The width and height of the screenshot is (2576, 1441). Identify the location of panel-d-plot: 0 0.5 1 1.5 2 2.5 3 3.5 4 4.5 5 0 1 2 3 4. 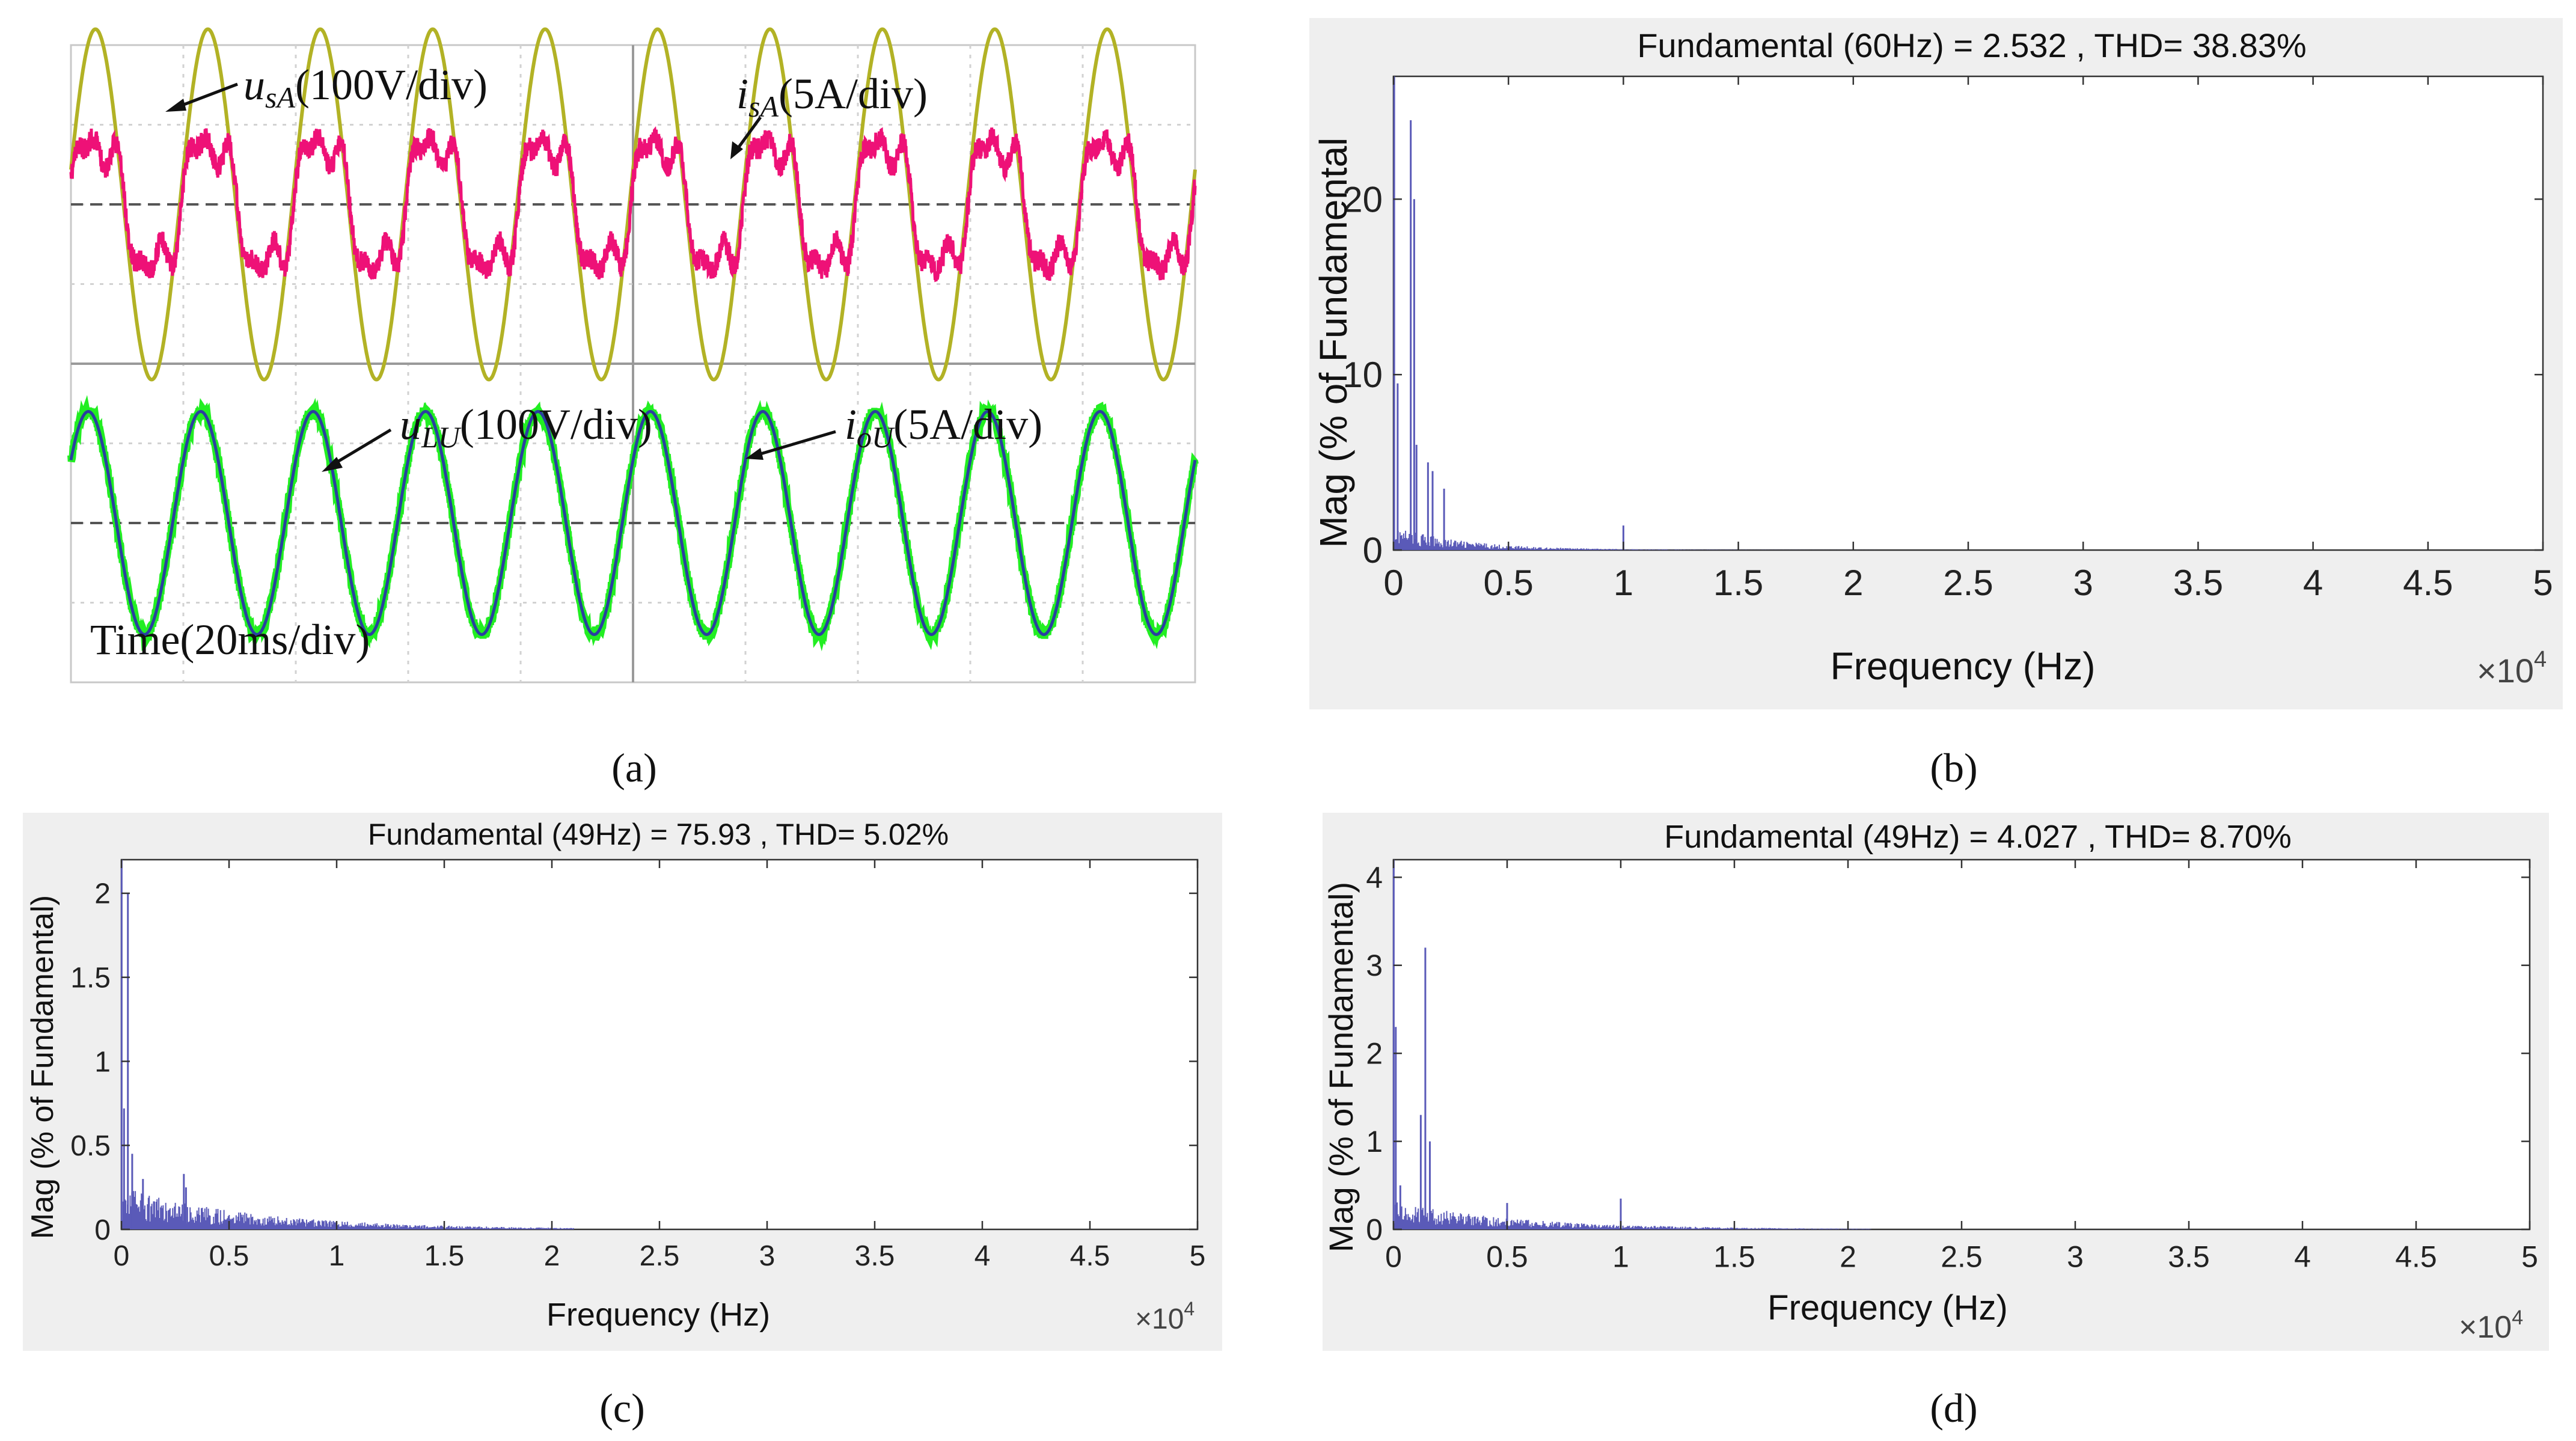
(1952, 1066).